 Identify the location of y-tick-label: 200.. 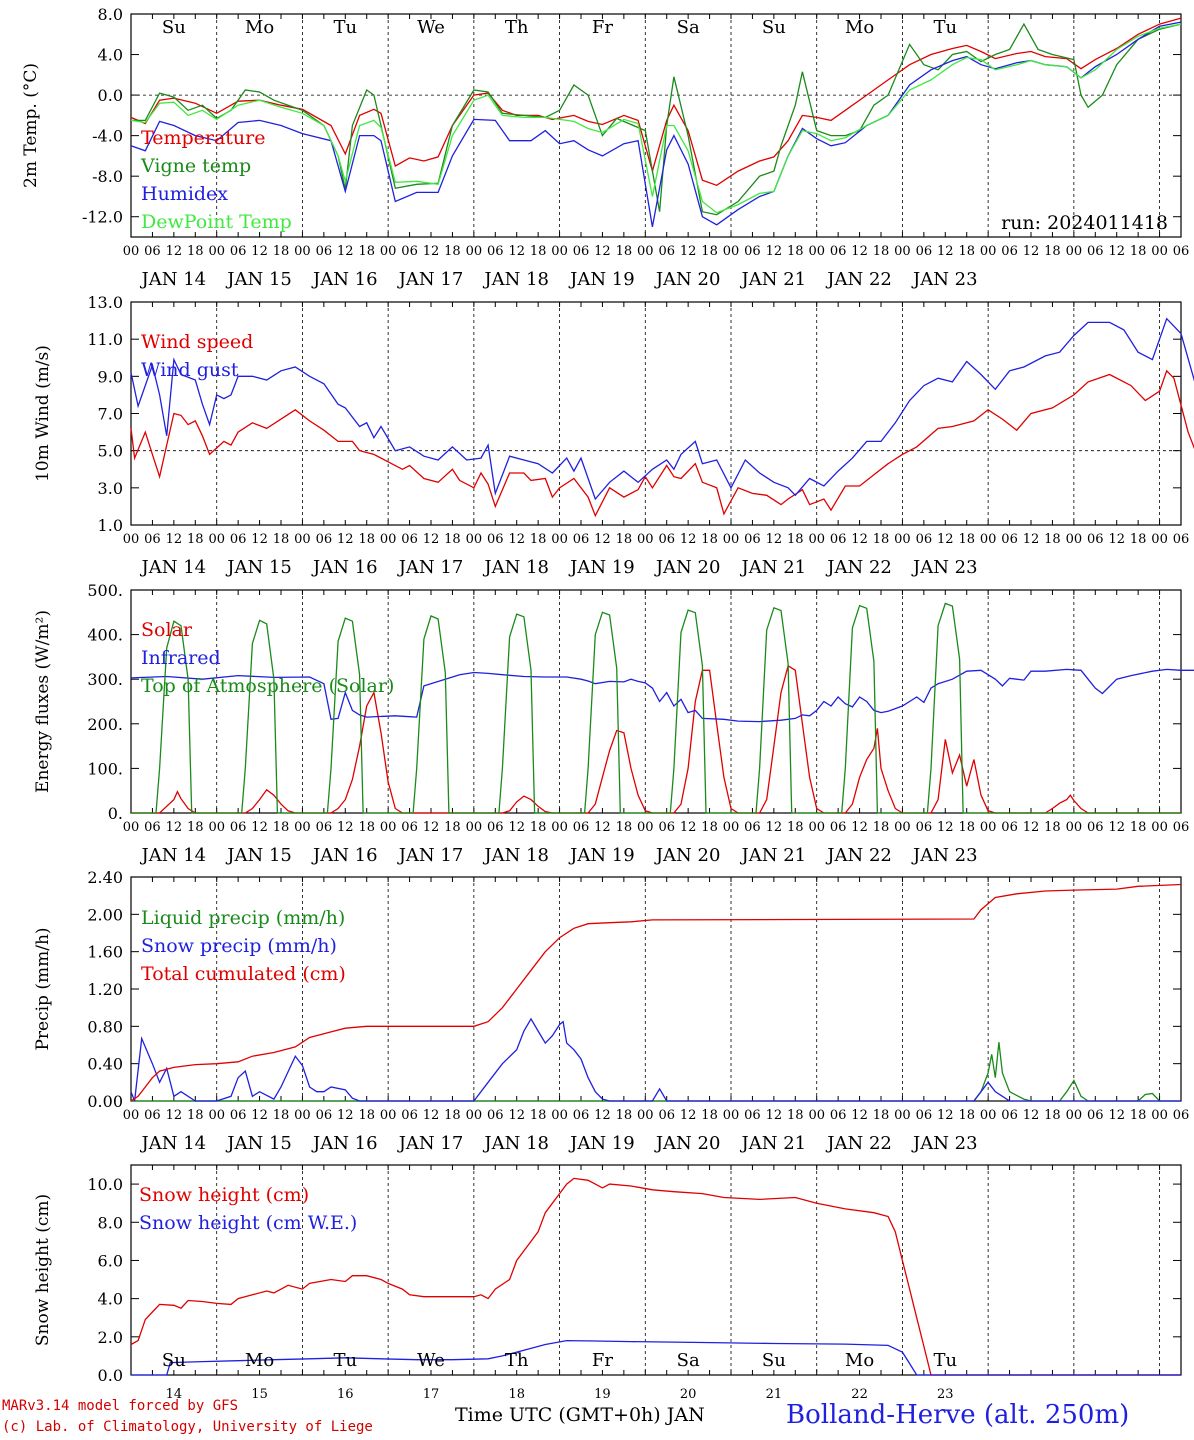
(105, 724).